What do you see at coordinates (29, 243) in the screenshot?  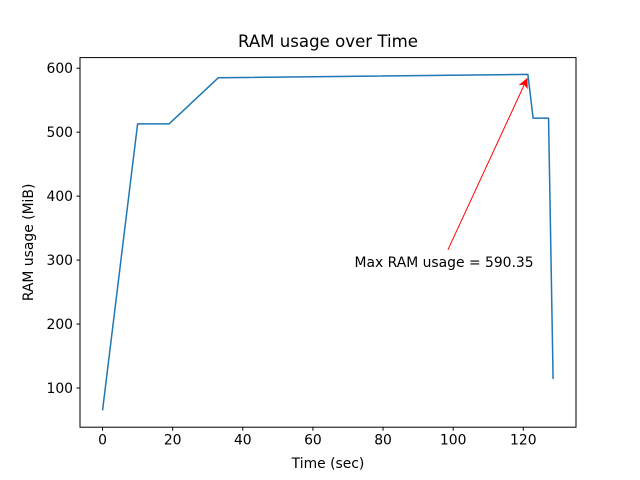 I see `y-axis-label: RAM usage (MiB)` at bounding box center [29, 243].